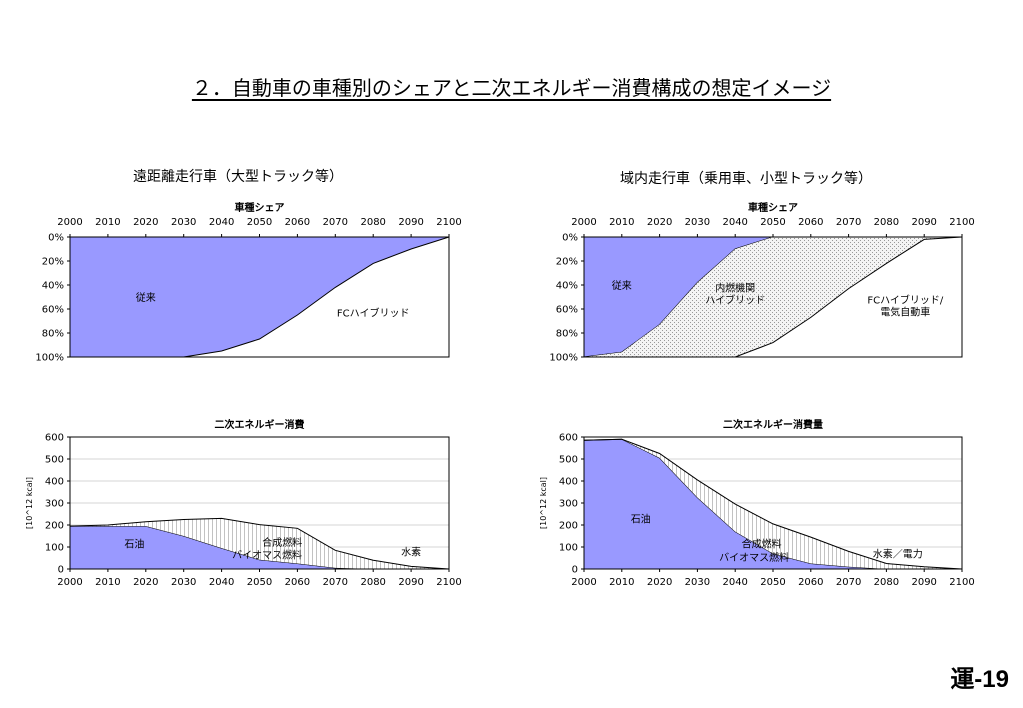 The height and width of the screenshot is (708, 1023). What do you see at coordinates (905, 299) in the screenshot?
I see `area-label: FCハイブリッド/` at bounding box center [905, 299].